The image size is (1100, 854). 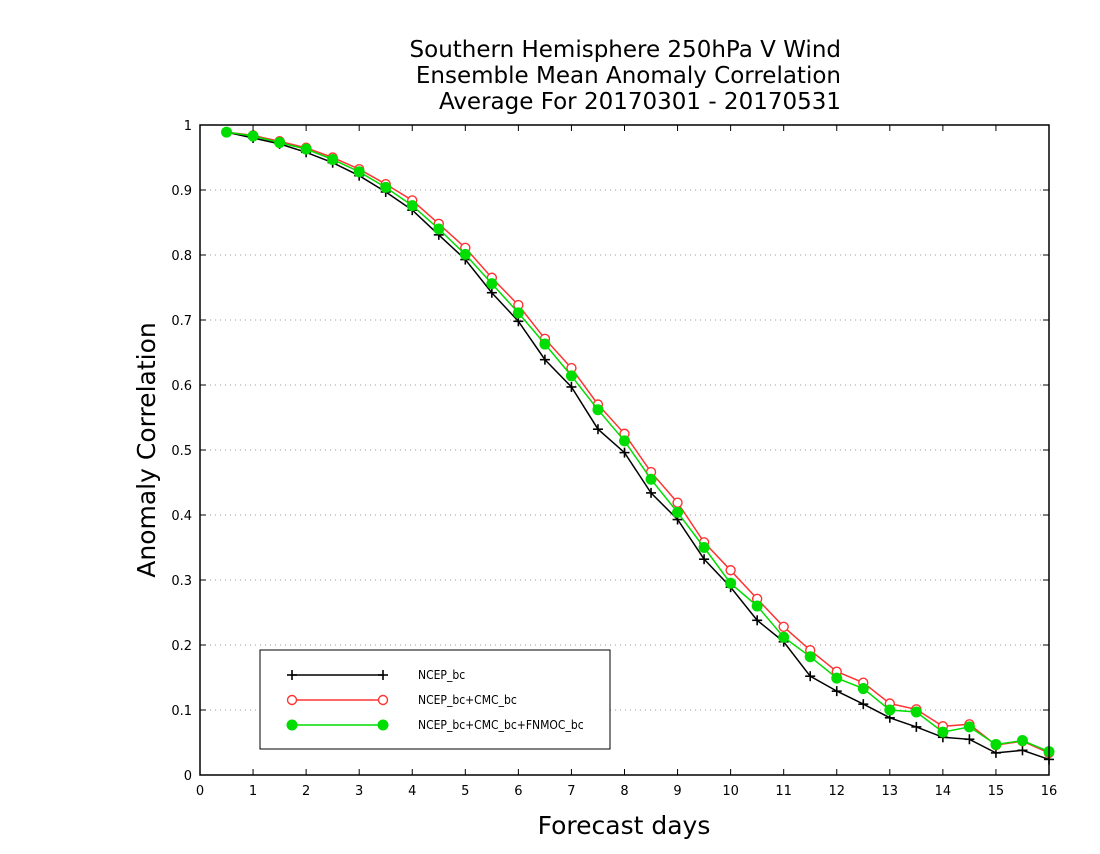 I want to click on x-tick-label: 5, so click(x=465, y=791).